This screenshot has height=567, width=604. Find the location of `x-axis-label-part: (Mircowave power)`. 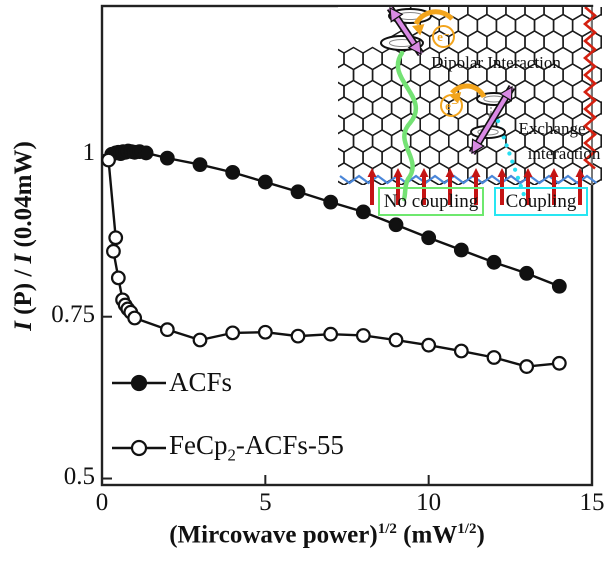

x-axis-label-part: (Mircowave power) is located at coordinates (273, 535).